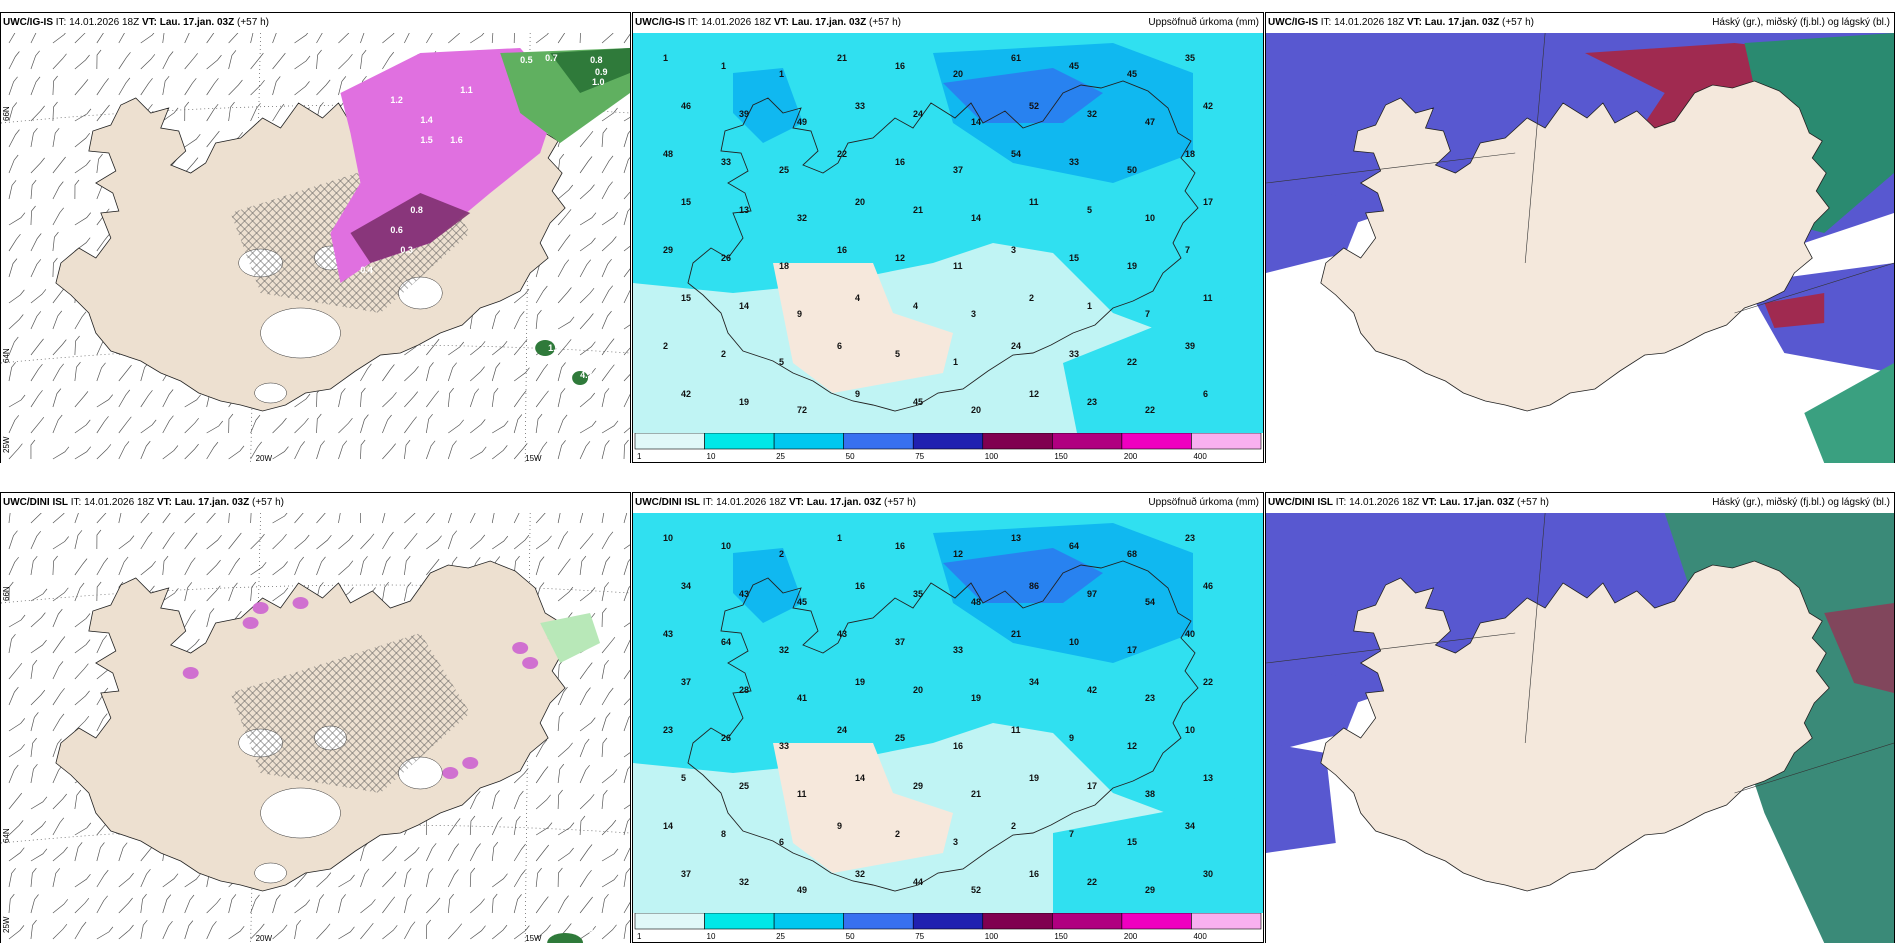  Describe the element at coordinates (1429, 502) in the screenshot. I see `vt-label: VT:` at that location.